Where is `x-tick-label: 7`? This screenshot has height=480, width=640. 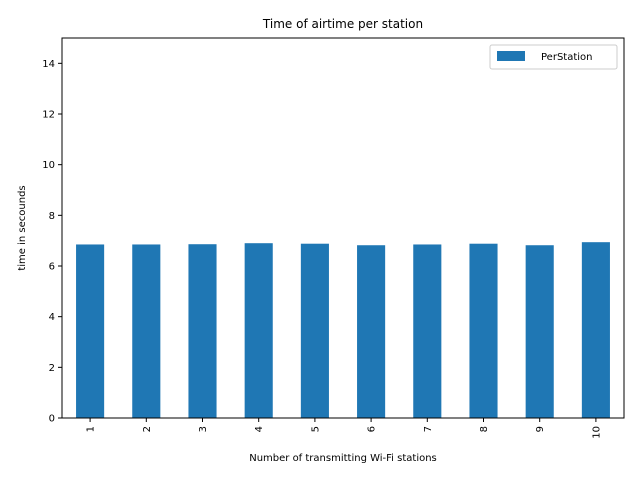
x-tick-label: 7 is located at coordinates (428, 429).